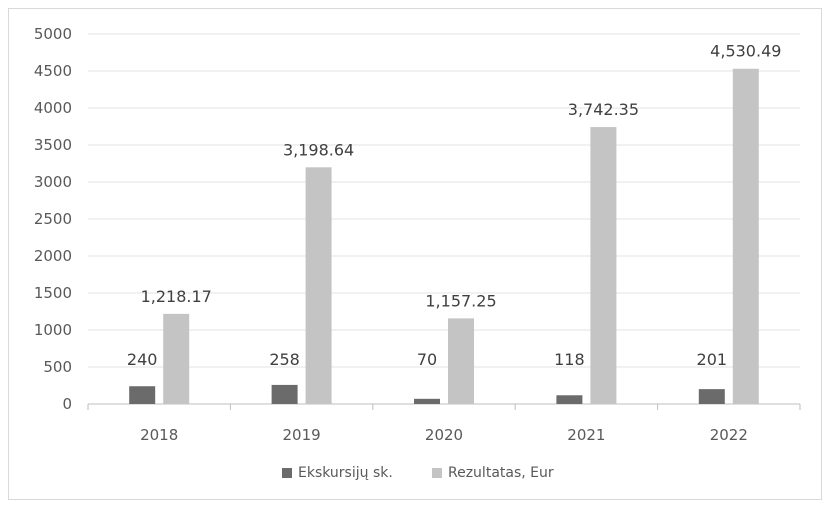 The image size is (833, 507). What do you see at coordinates (142, 359) in the screenshot?
I see `data-label: 240` at bounding box center [142, 359].